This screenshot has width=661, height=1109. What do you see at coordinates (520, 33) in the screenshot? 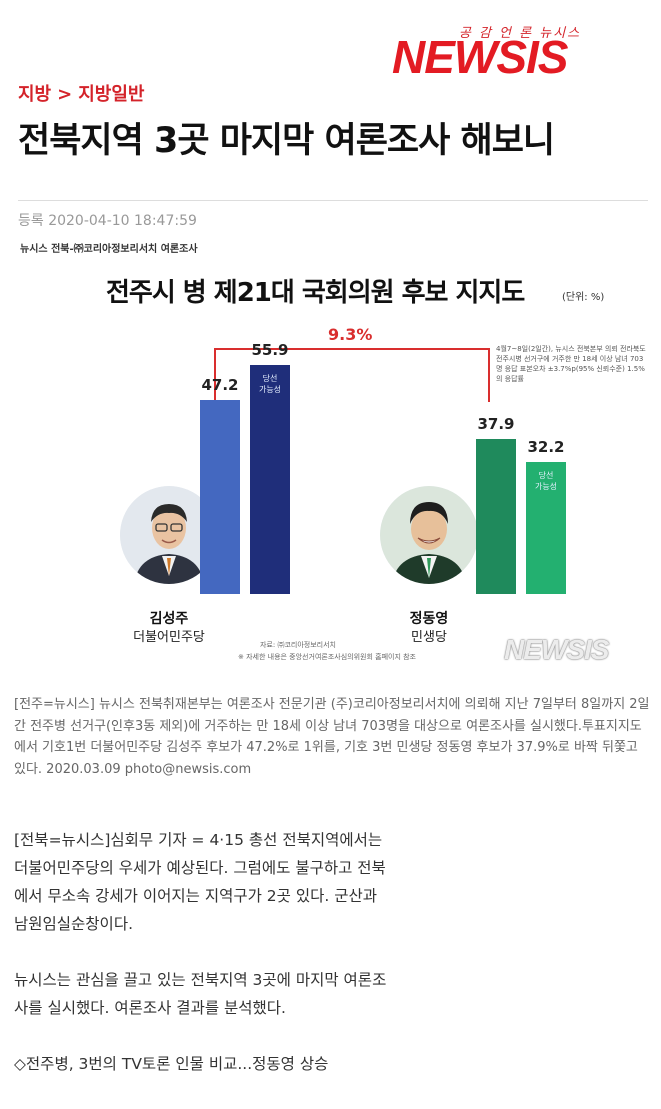
I see `logo-tagline: 공 감 언 론 뉴시스` at bounding box center [520, 33].